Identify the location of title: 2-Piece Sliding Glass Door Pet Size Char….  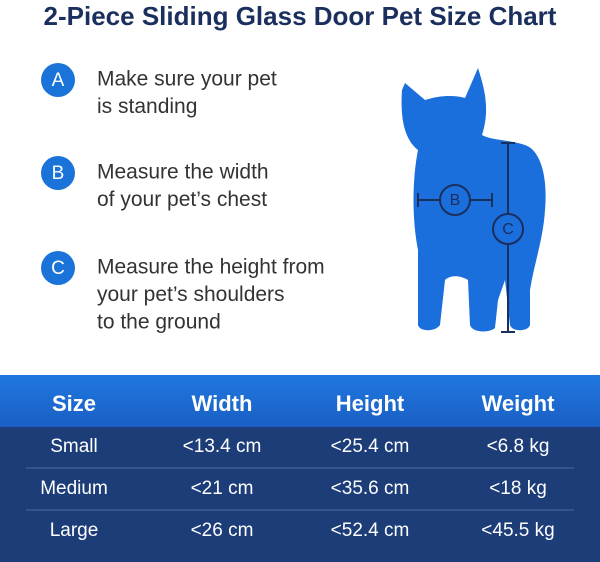
(300, 16).